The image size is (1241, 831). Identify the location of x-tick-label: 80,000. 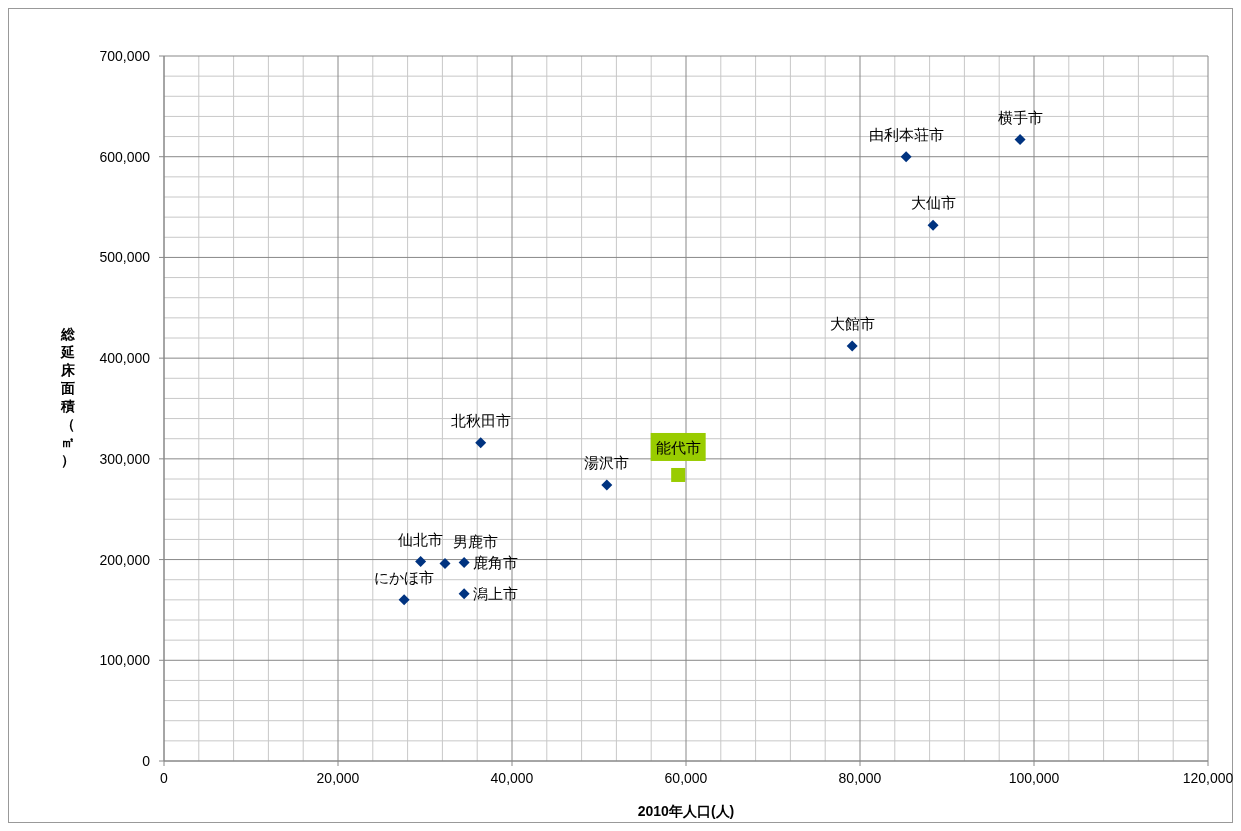
(860, 778).